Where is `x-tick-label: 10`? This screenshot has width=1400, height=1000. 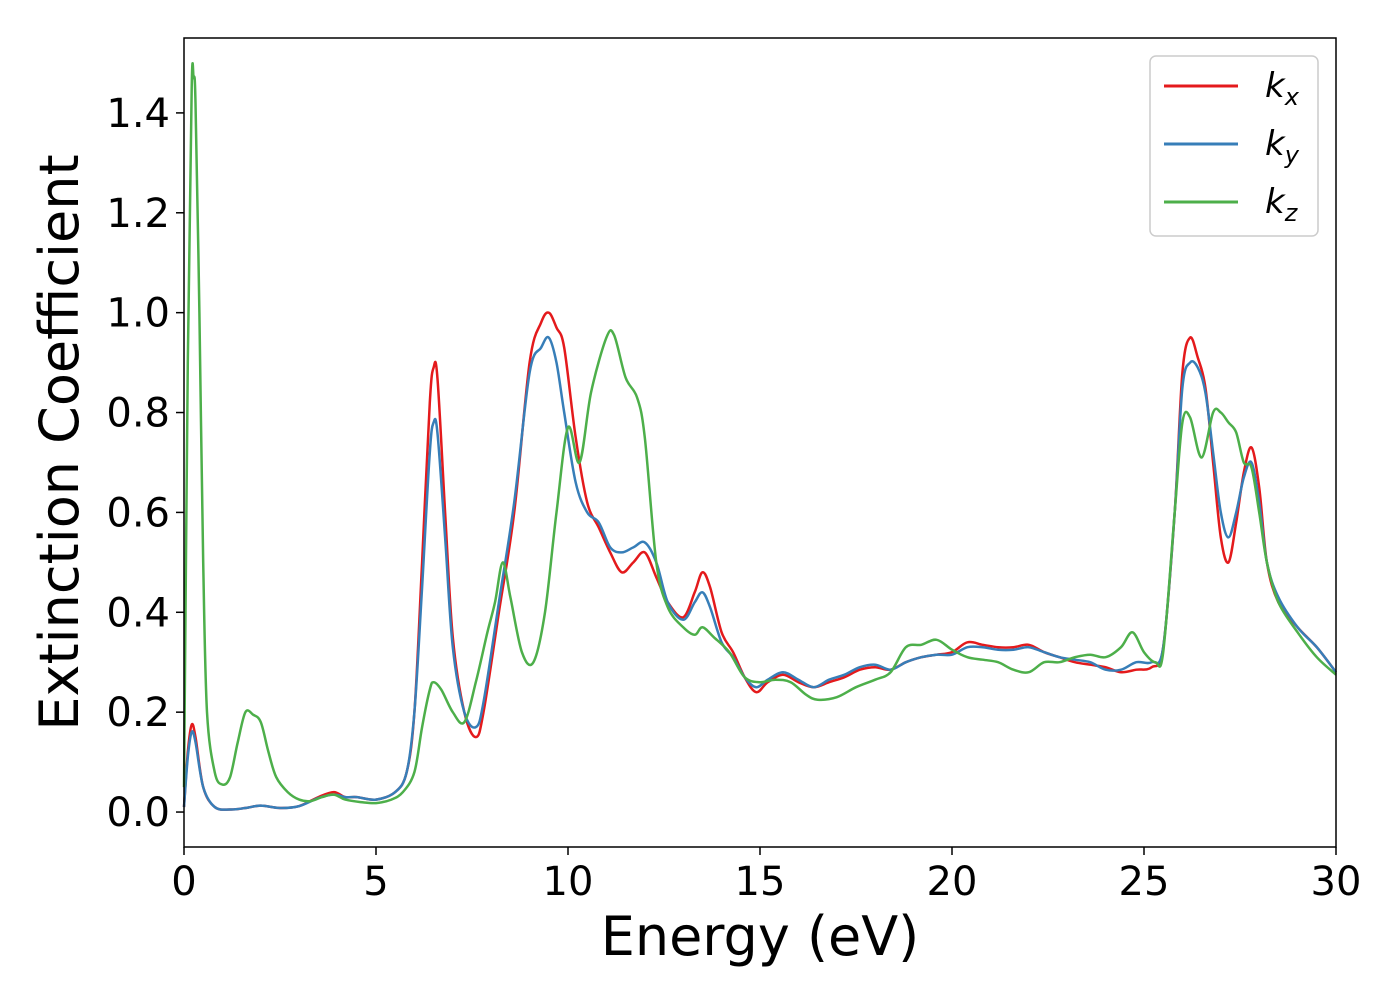
x-tick-label: 10 is located at coordinates (568, 882).